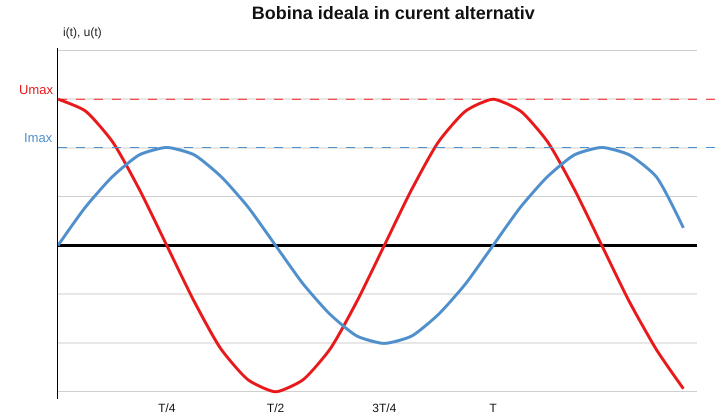 This screenshot has height=419, width=715. I want to click on x-tick-label: 3T/4, so click(384, 408).